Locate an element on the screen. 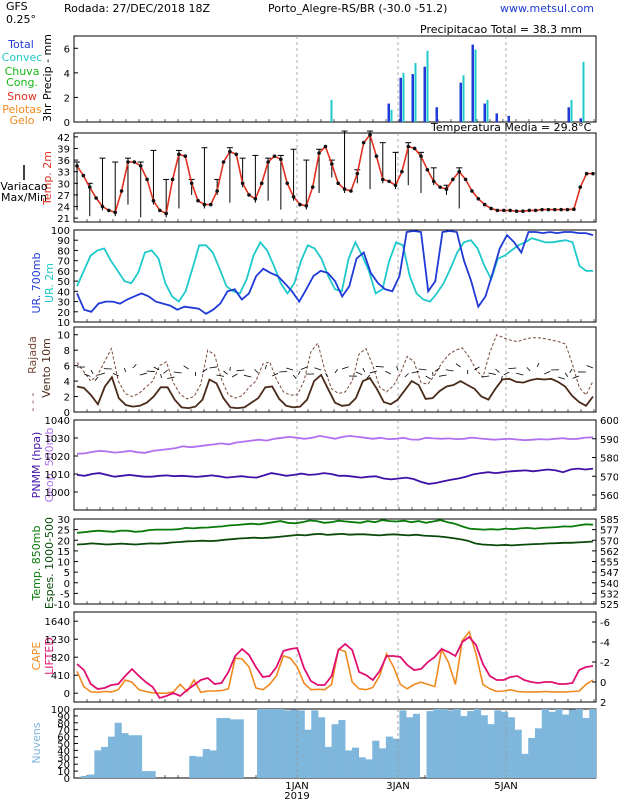 This screenshot has width=618, height=800. cape-ylabel: CAPE is located at coordinates (36, 656).